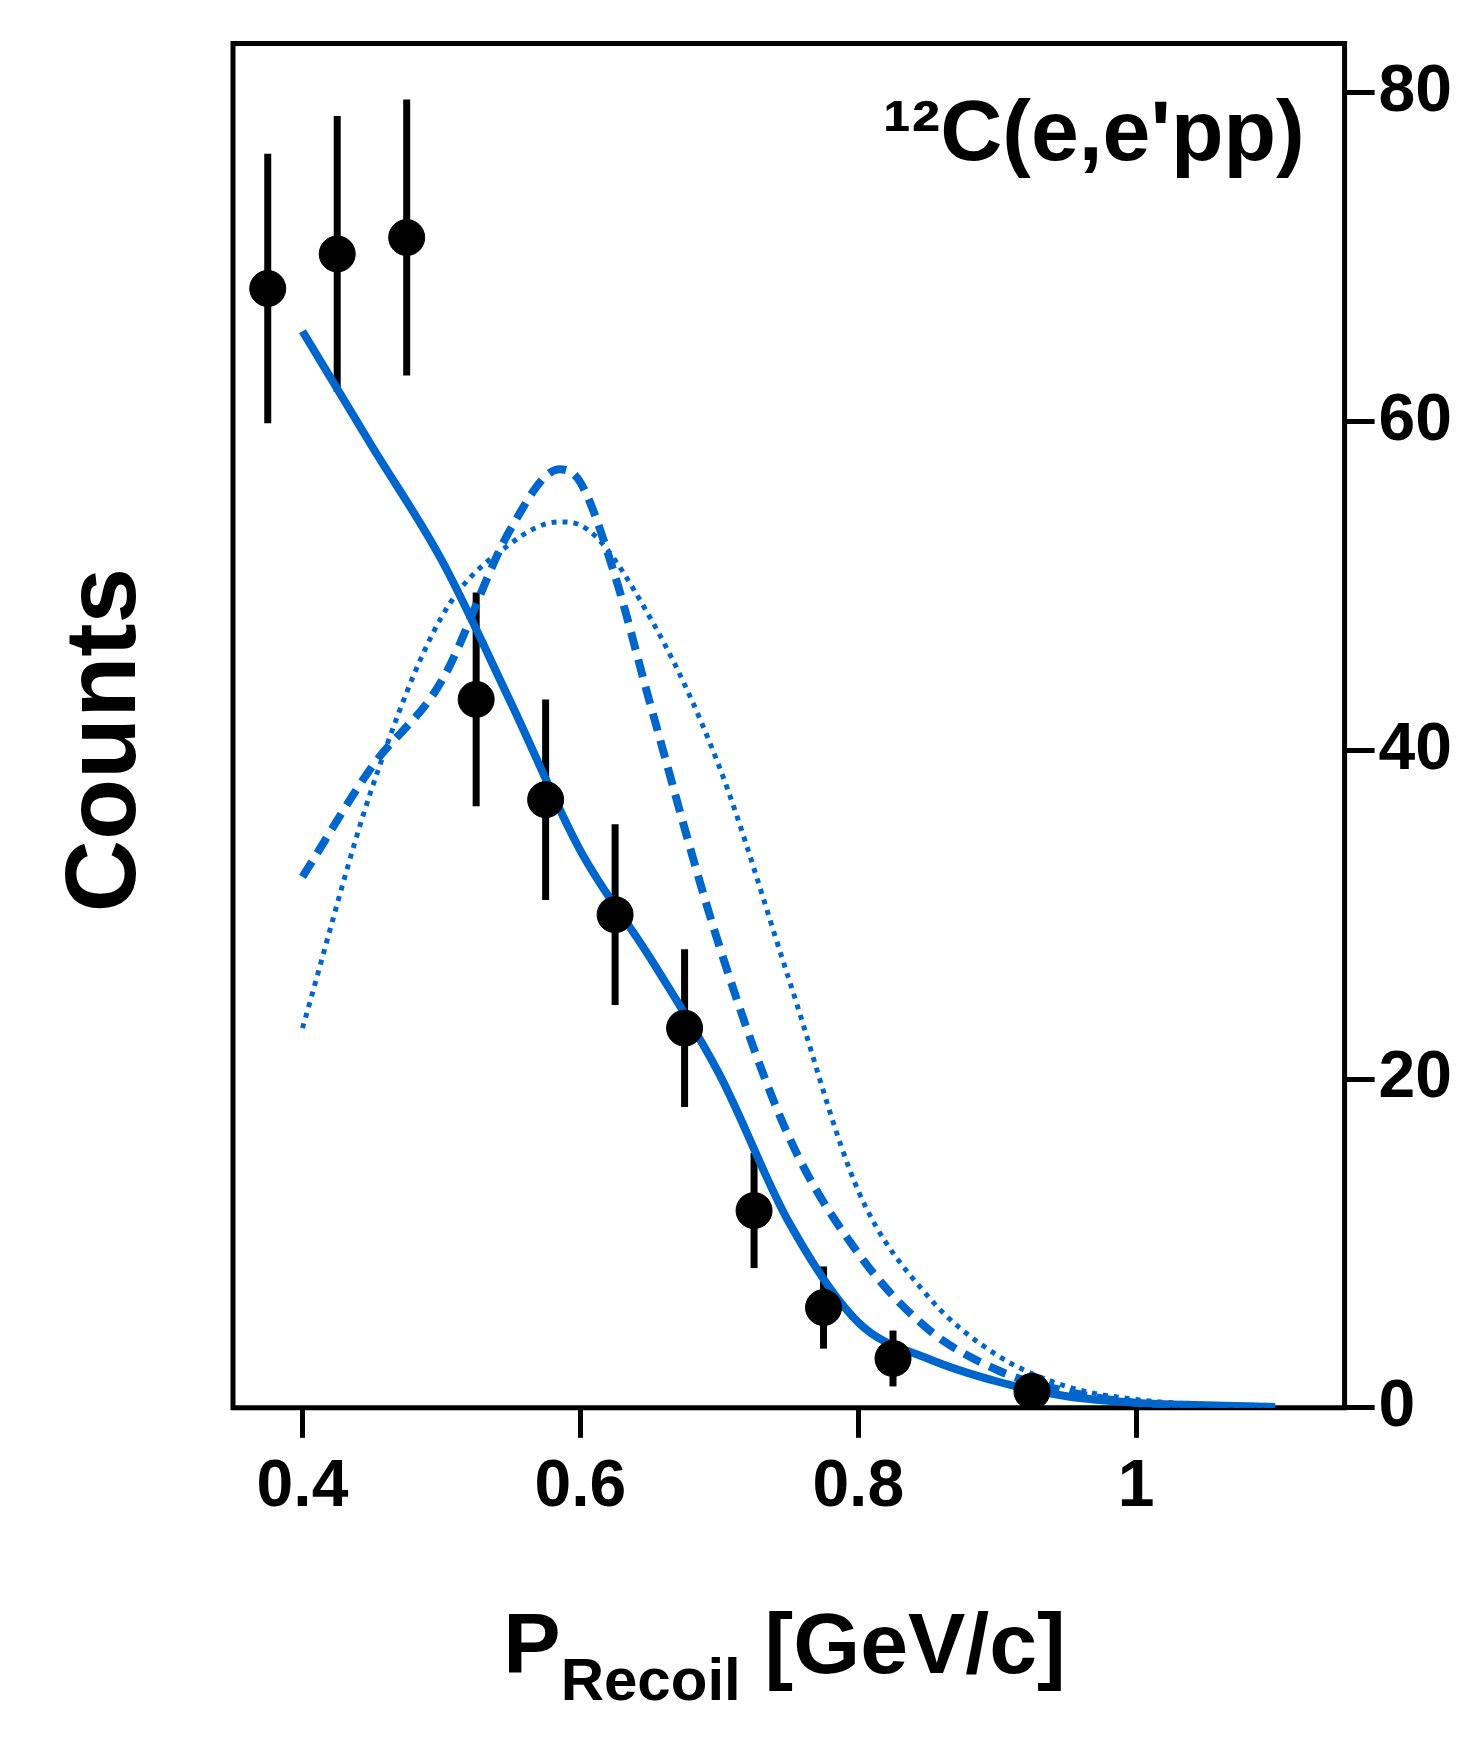  What do you see at coordinates (1415, 88) in the screenshot?
I see `y-tick-label: 80` at bounding box center [1415, 88].